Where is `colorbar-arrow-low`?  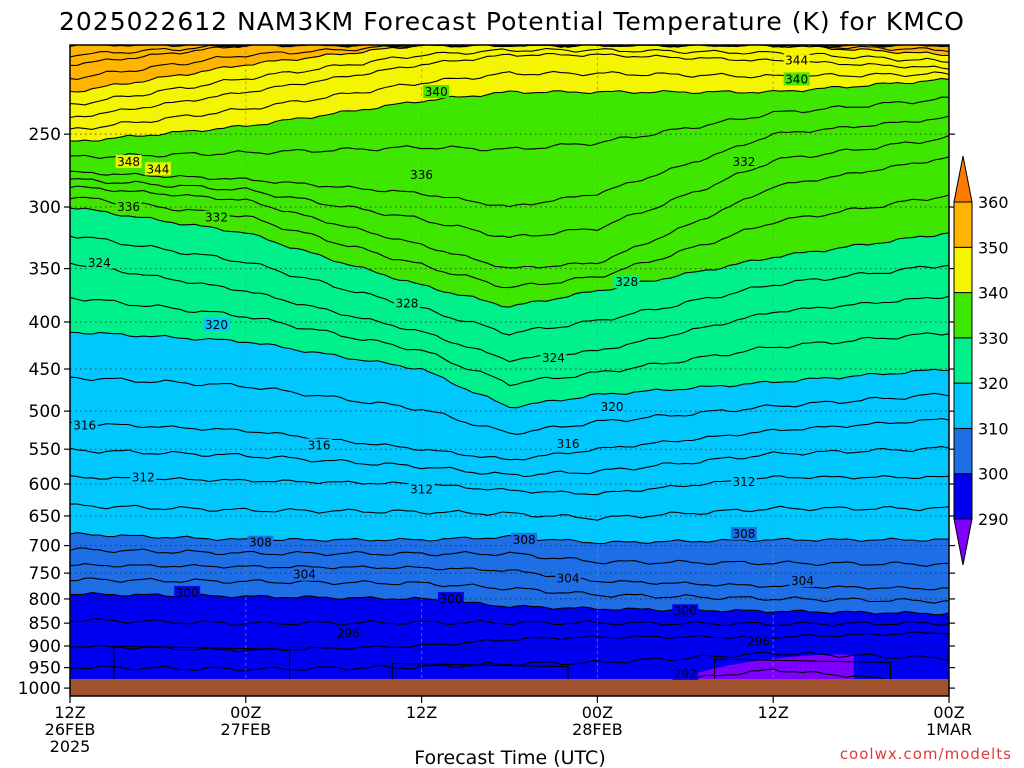
colorbar-arrow-low is located at coordinates (963, 542).